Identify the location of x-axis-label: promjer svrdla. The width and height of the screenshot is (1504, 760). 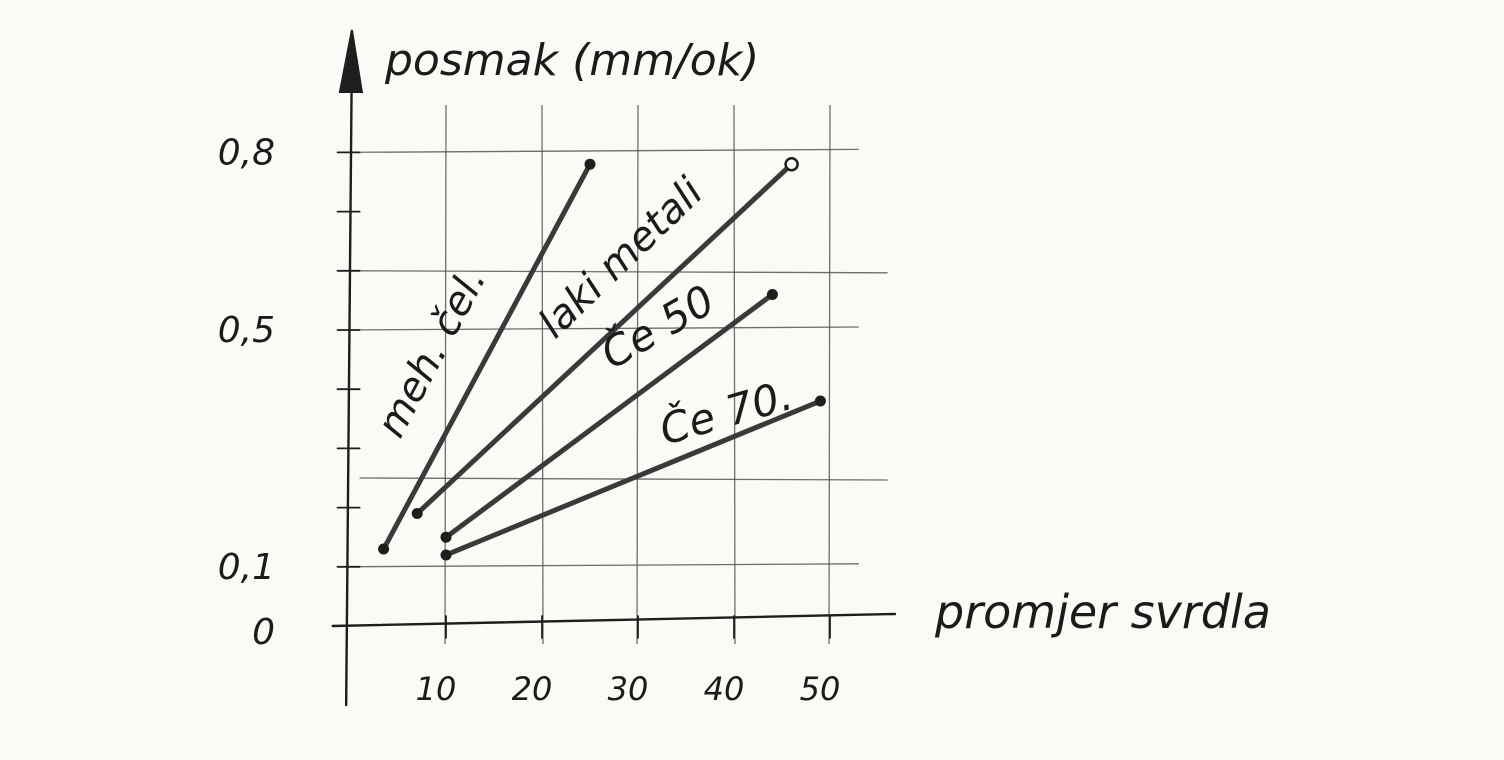
(1102, 612).